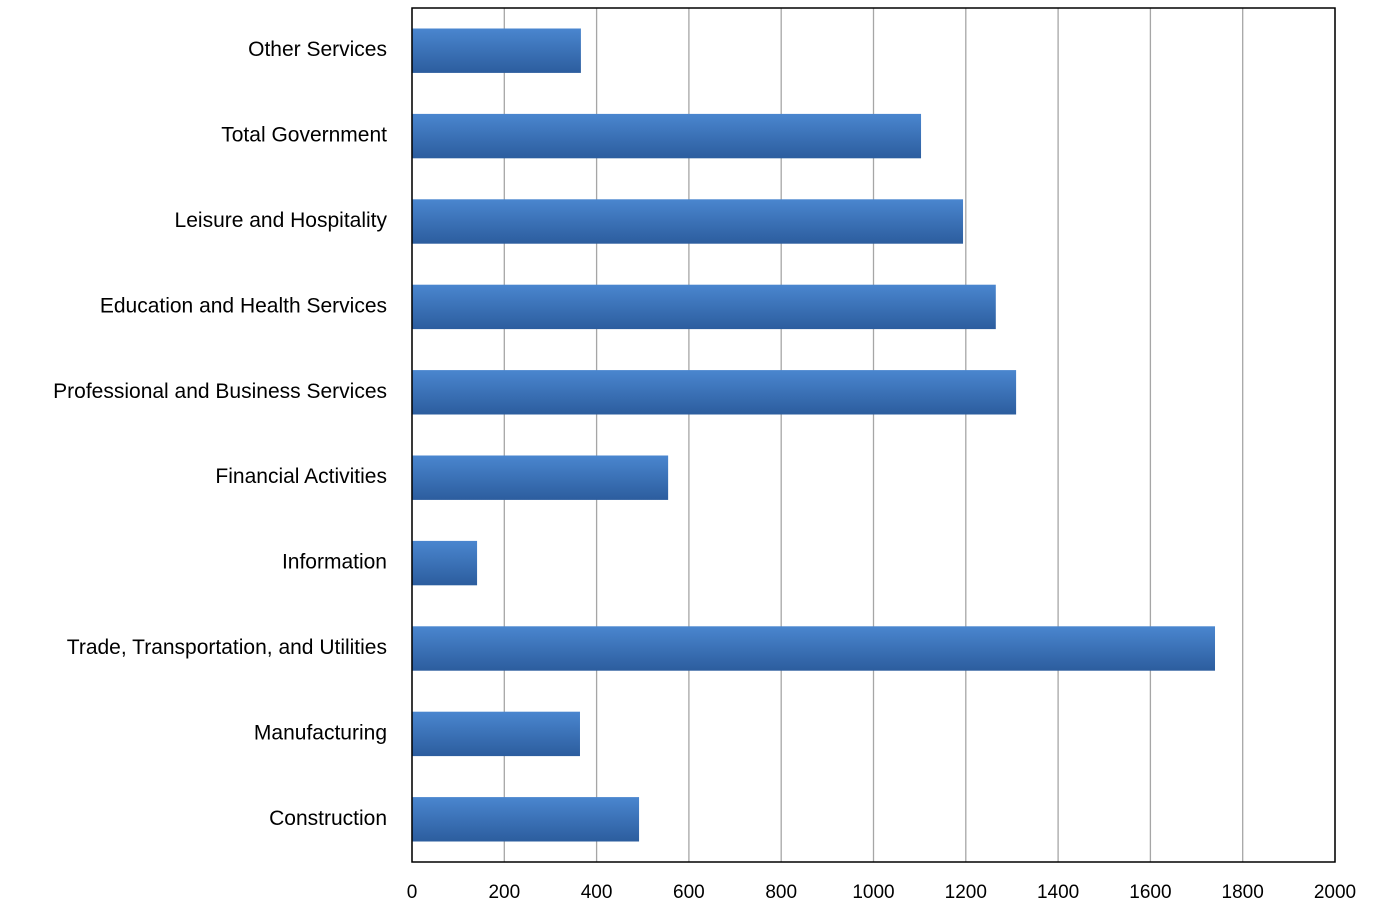  What do you see at coordinates (220, 391) in the screenshot?
I see `y-tick-label: Professional and Business Services` at bounding box center [220, 391].